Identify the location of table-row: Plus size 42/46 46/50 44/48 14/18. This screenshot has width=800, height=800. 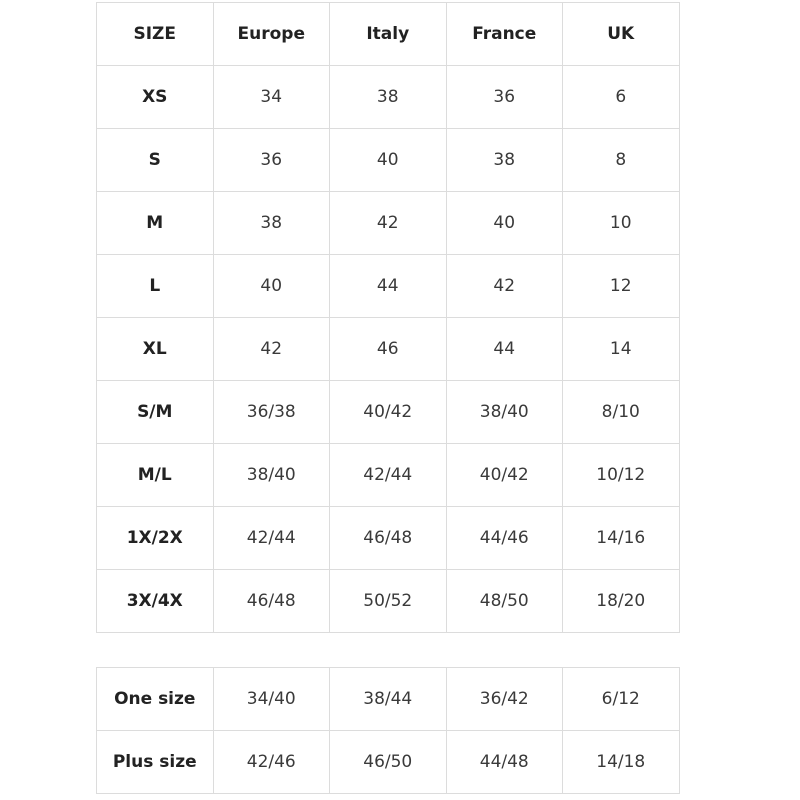
(388, 762).